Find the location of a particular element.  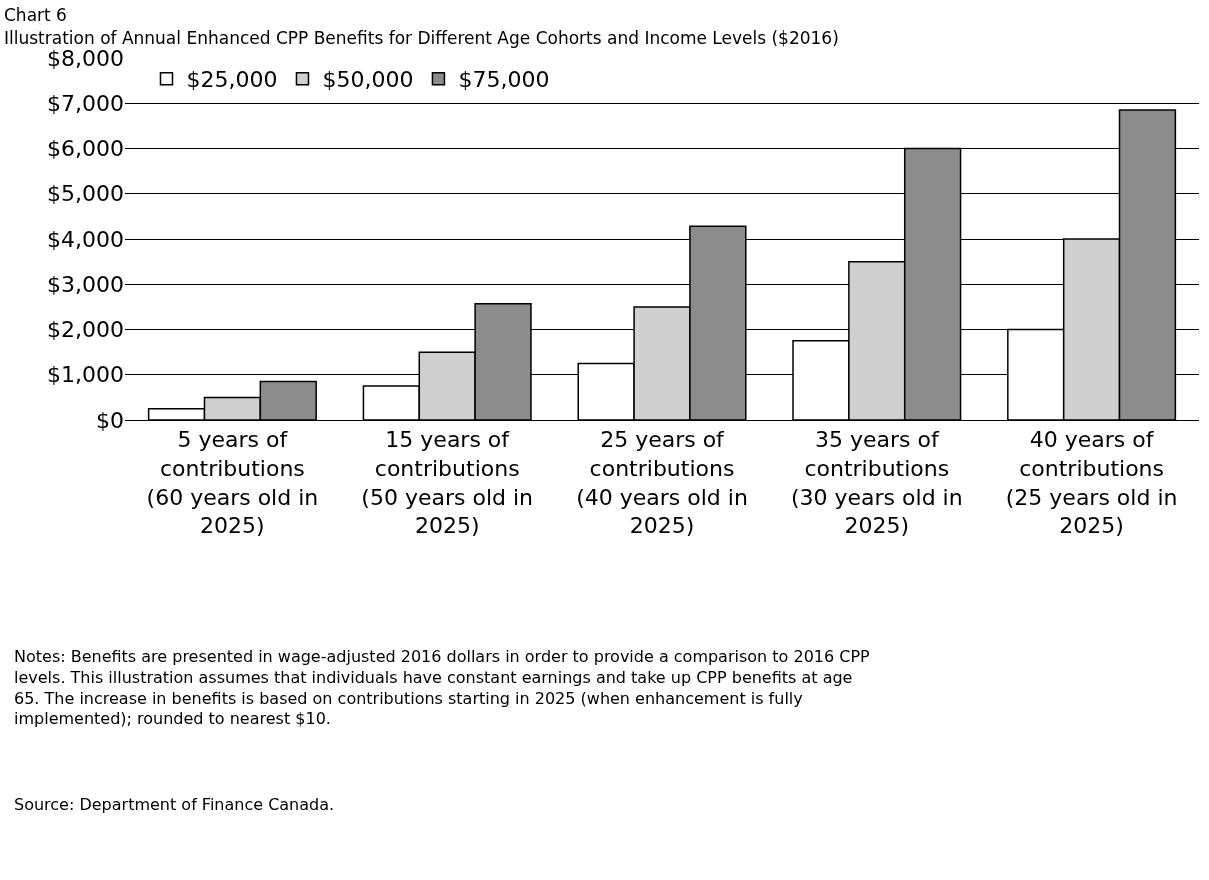

y-tick-label: $4,000 is located at coordinates (85, 239).